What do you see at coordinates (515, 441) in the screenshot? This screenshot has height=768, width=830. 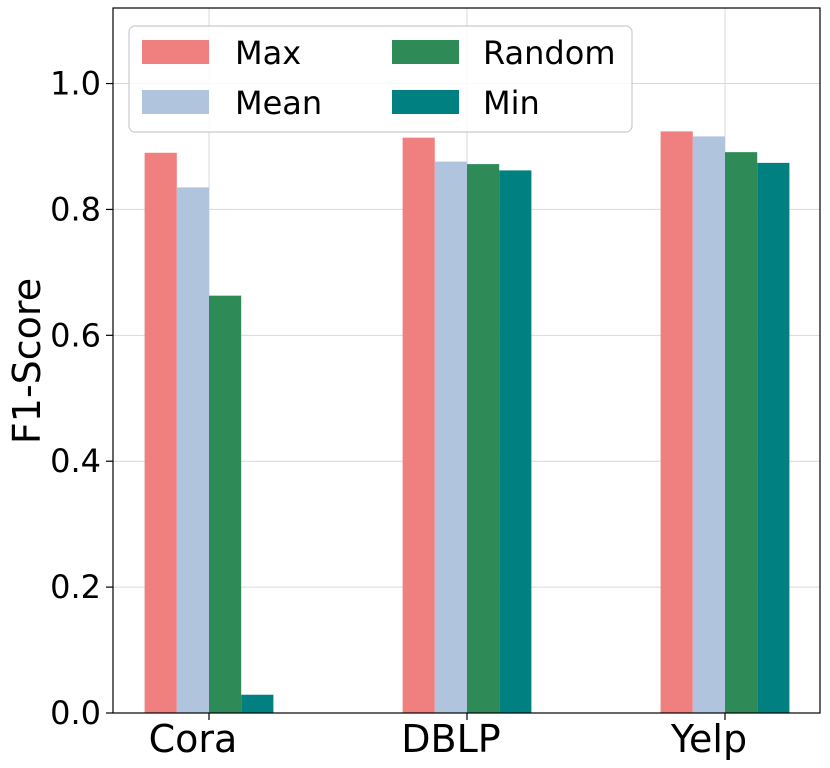 I see `bar-min-dblp` at bounding box center [515, 441].